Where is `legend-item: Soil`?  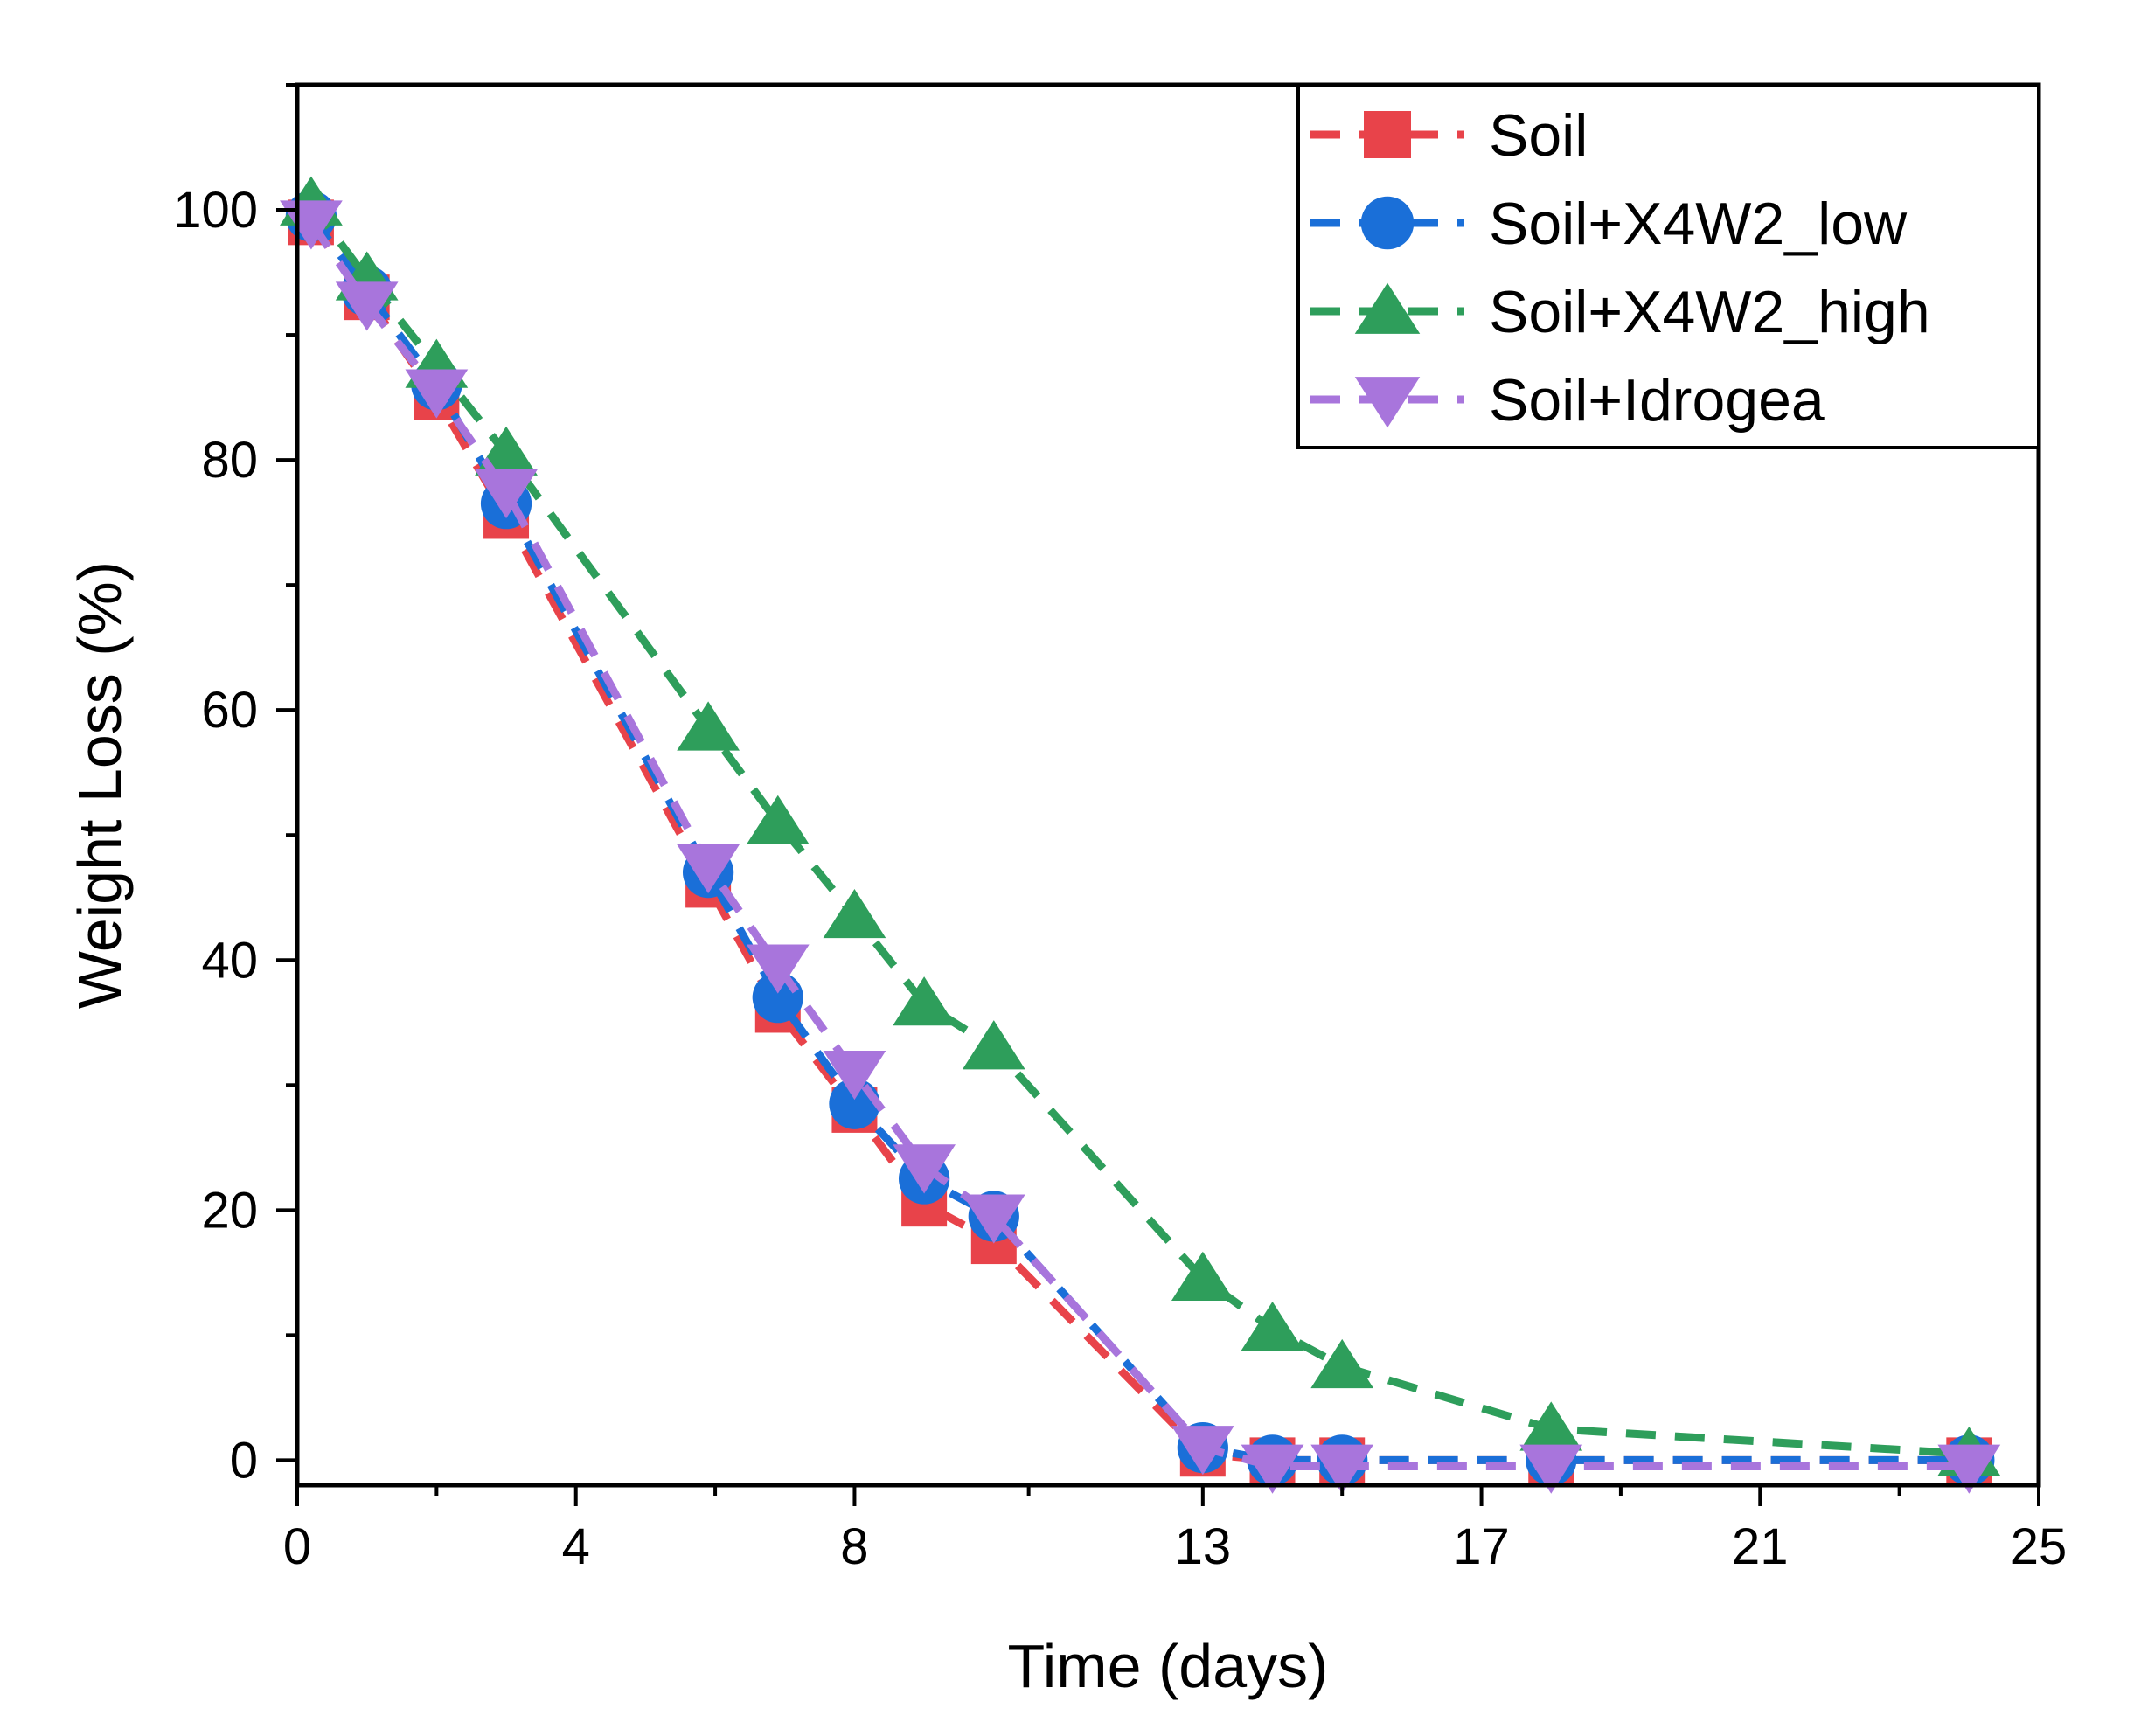 legend-item: Soil is located at coordinates (1449, 135).